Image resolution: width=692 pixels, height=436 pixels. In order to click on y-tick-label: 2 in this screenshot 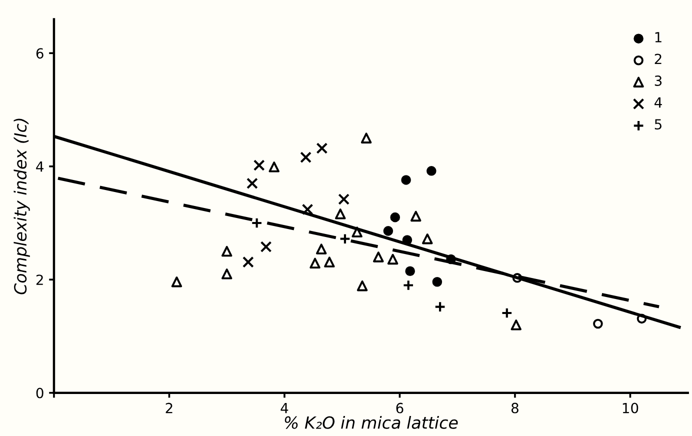, I will do `click(39, 279)`.